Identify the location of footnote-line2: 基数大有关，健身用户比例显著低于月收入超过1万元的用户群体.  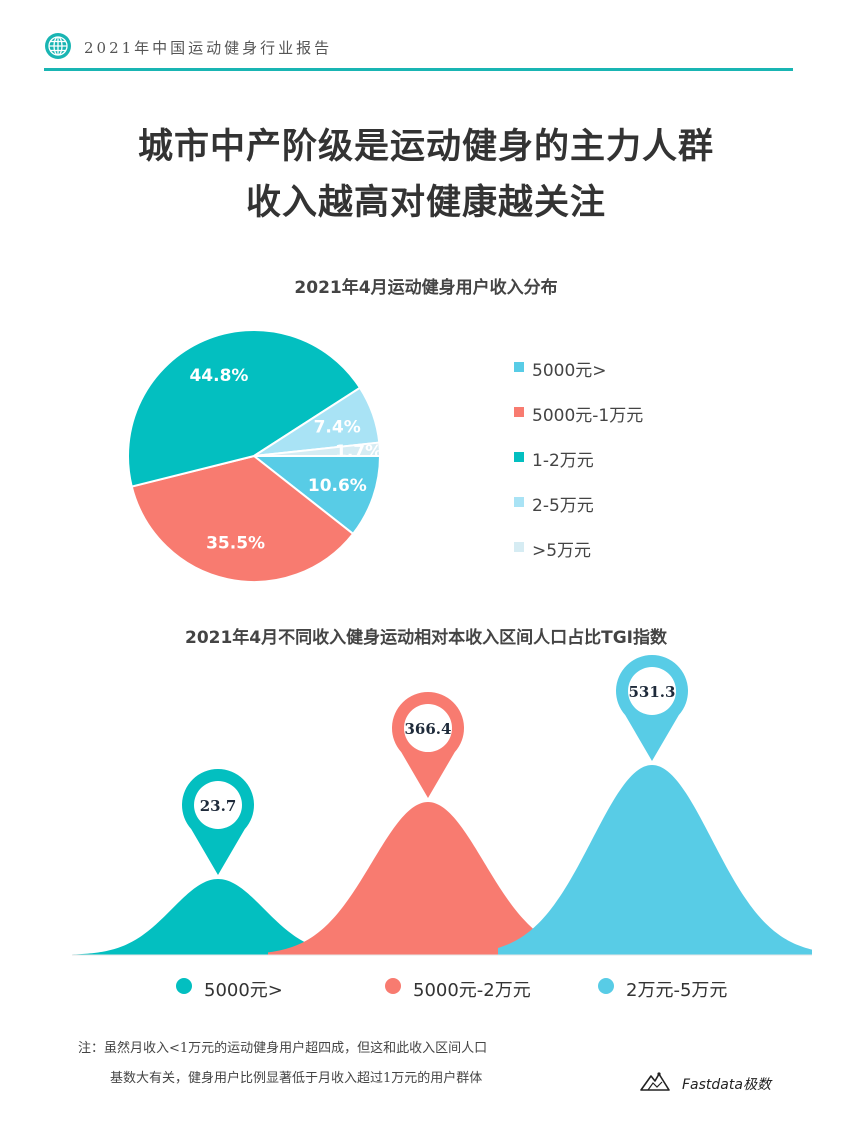
(296, 1078).